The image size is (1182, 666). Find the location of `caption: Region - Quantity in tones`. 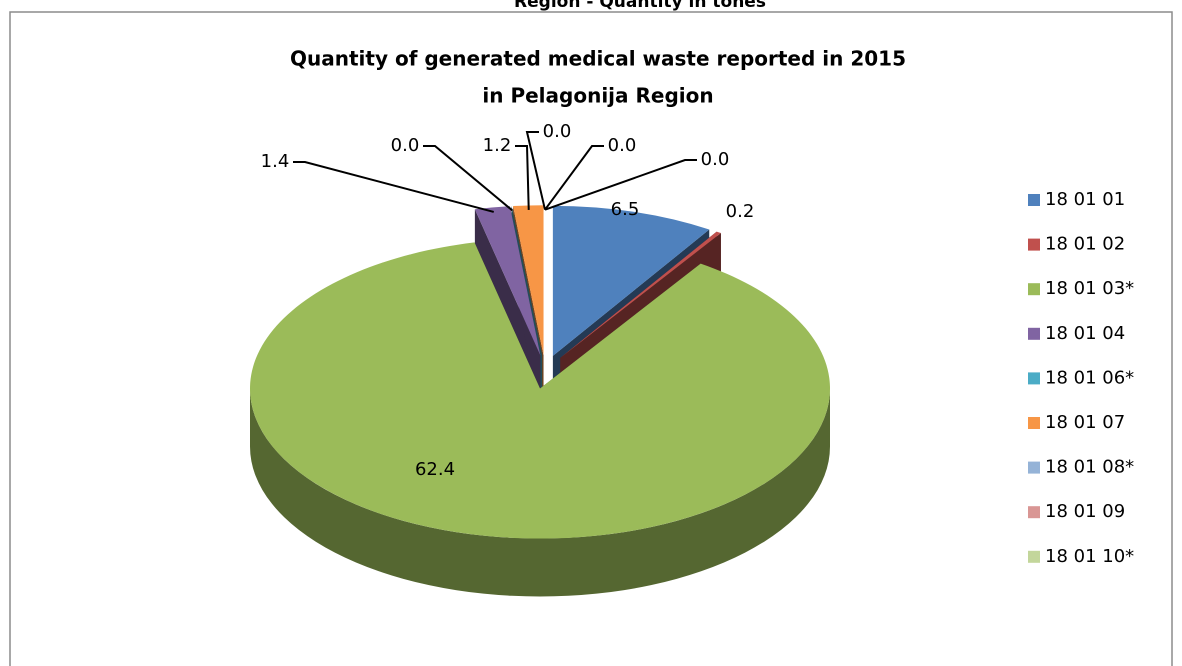

caption: Region - Quantity in tones is located at coordinates (640, 6).